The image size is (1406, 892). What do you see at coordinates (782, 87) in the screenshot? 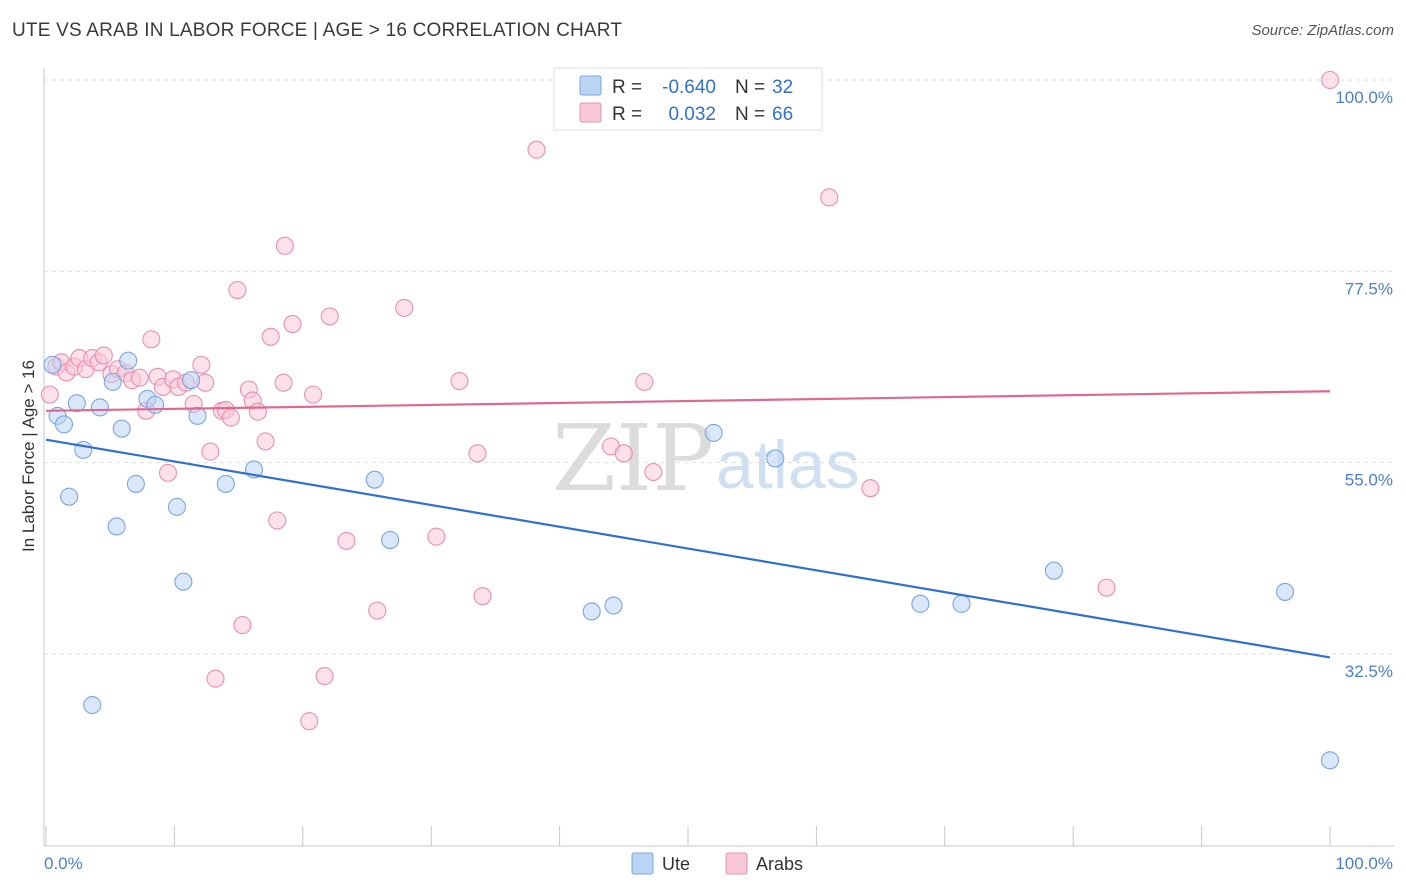
I see `ute-n-value: 32` at bounding box center [782, 87].